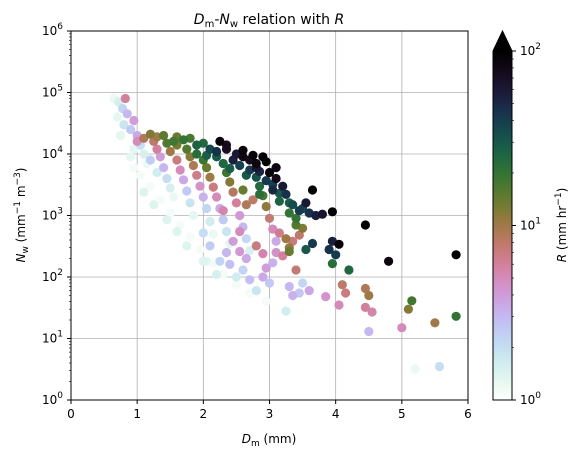 The width and height of the screenshot is (581, 458). I want to click on y-tick-label: 10², so click(52, 276).